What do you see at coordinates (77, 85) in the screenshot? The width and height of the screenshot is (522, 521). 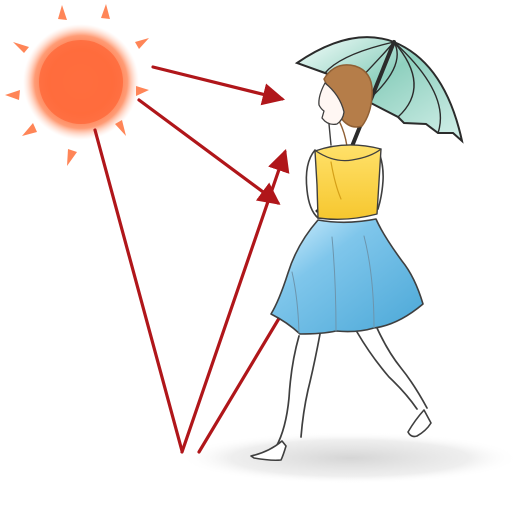 I see `sun-icon` at bounding box center [77, 85].